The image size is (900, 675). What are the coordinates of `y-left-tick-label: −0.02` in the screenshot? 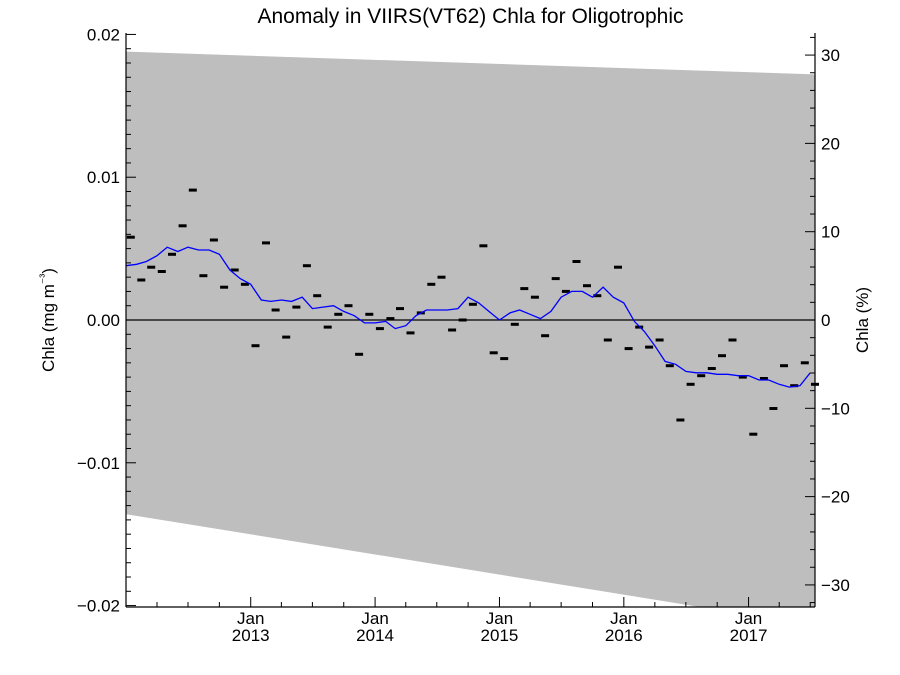 It's located at (98, 606).